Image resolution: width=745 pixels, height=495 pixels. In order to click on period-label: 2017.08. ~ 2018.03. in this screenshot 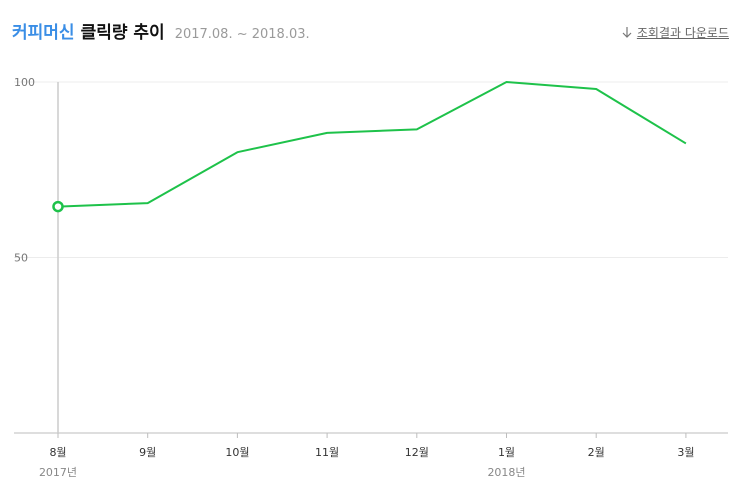, I will do `click(242, 34)`.